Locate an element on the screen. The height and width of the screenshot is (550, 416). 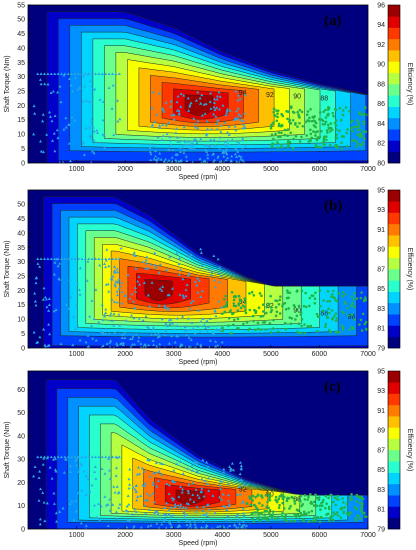
x-tick-label: 7000 is located at coordinates (368, 169).